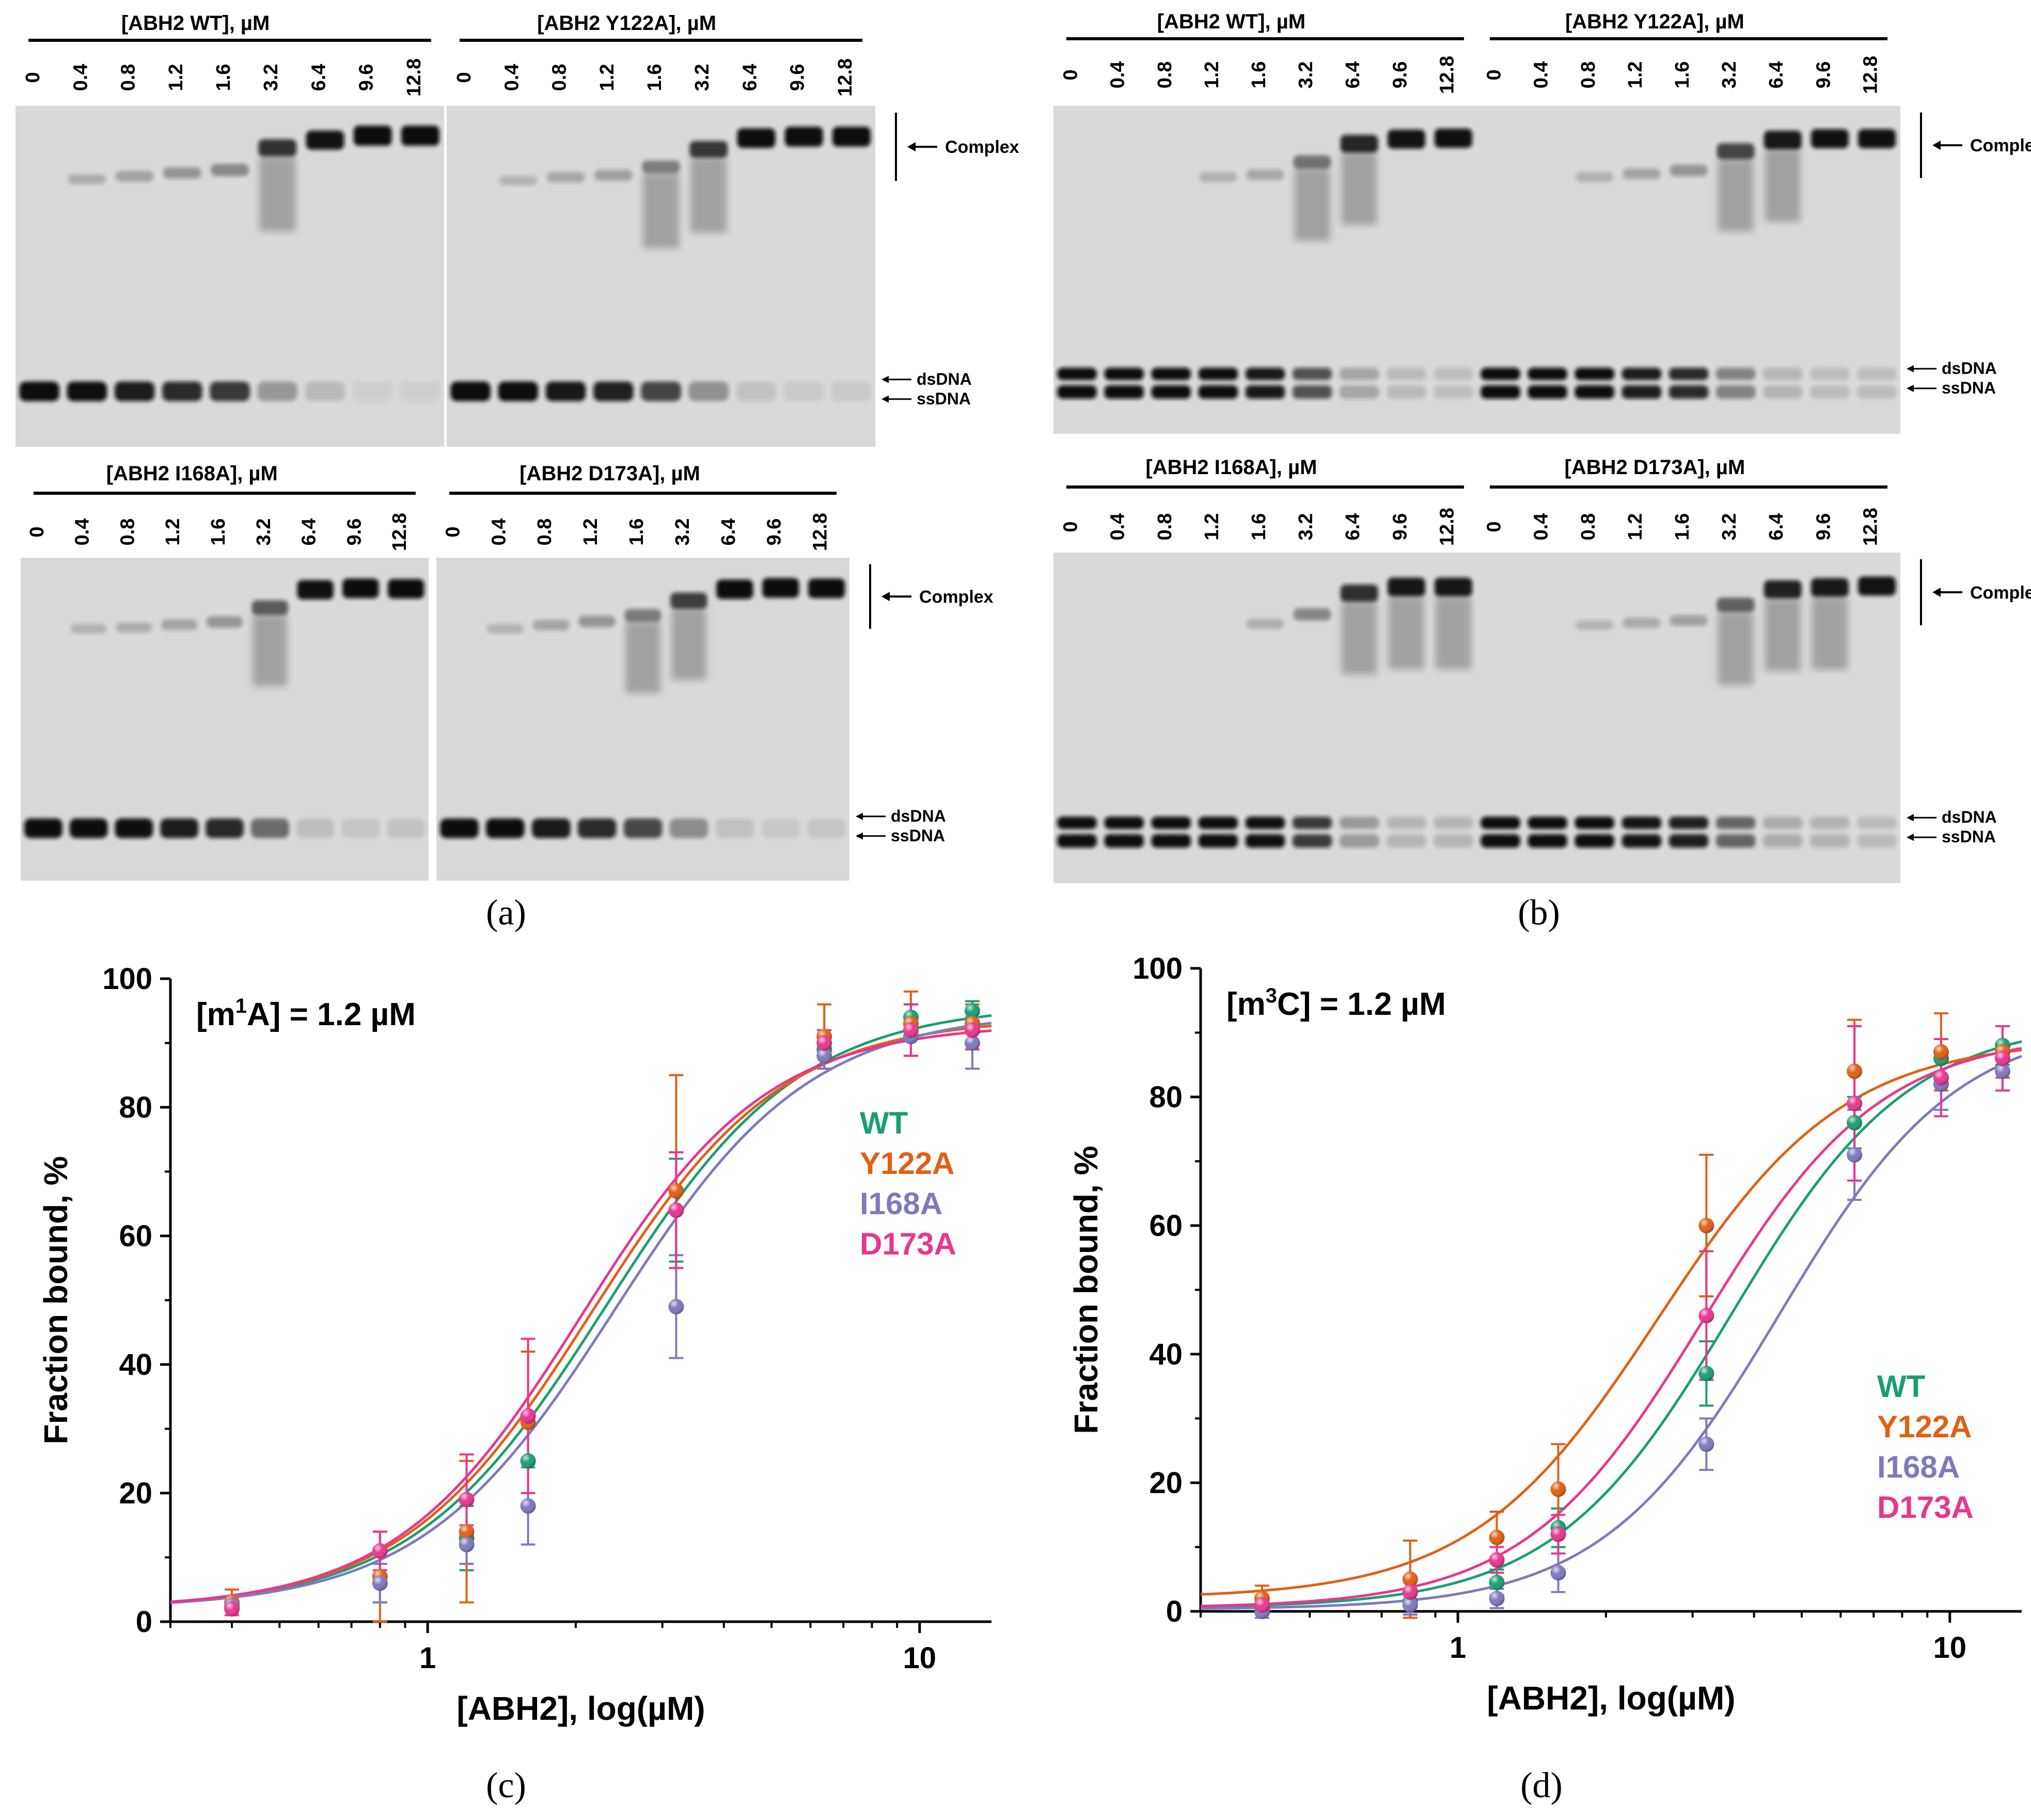  I want to click on lane-concentration-label: 6.4, so click(318, 77).